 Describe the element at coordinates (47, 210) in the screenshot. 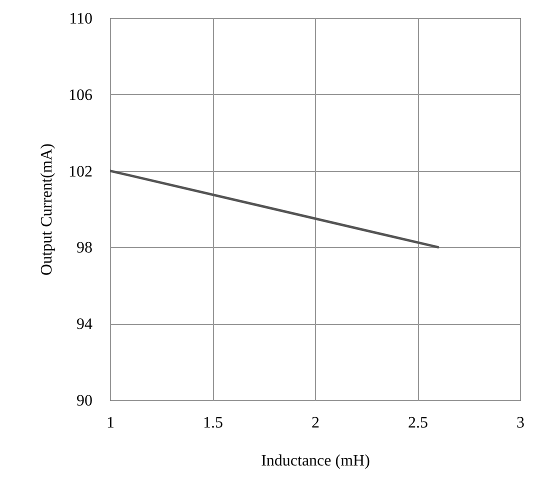

I see `y-axis-title: Output Current(mA)` at that location.